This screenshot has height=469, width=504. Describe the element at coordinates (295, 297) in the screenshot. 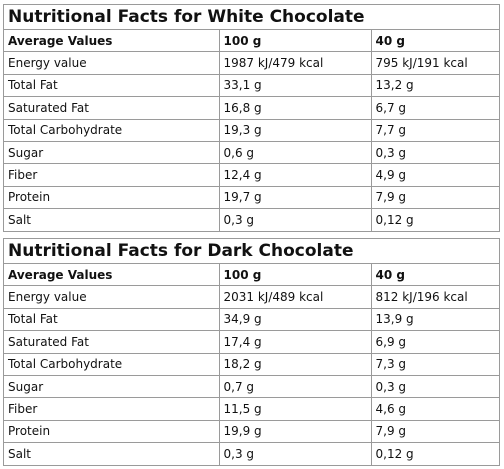

I see `value-100g: 2031 kJ/489 kcal` at that location.